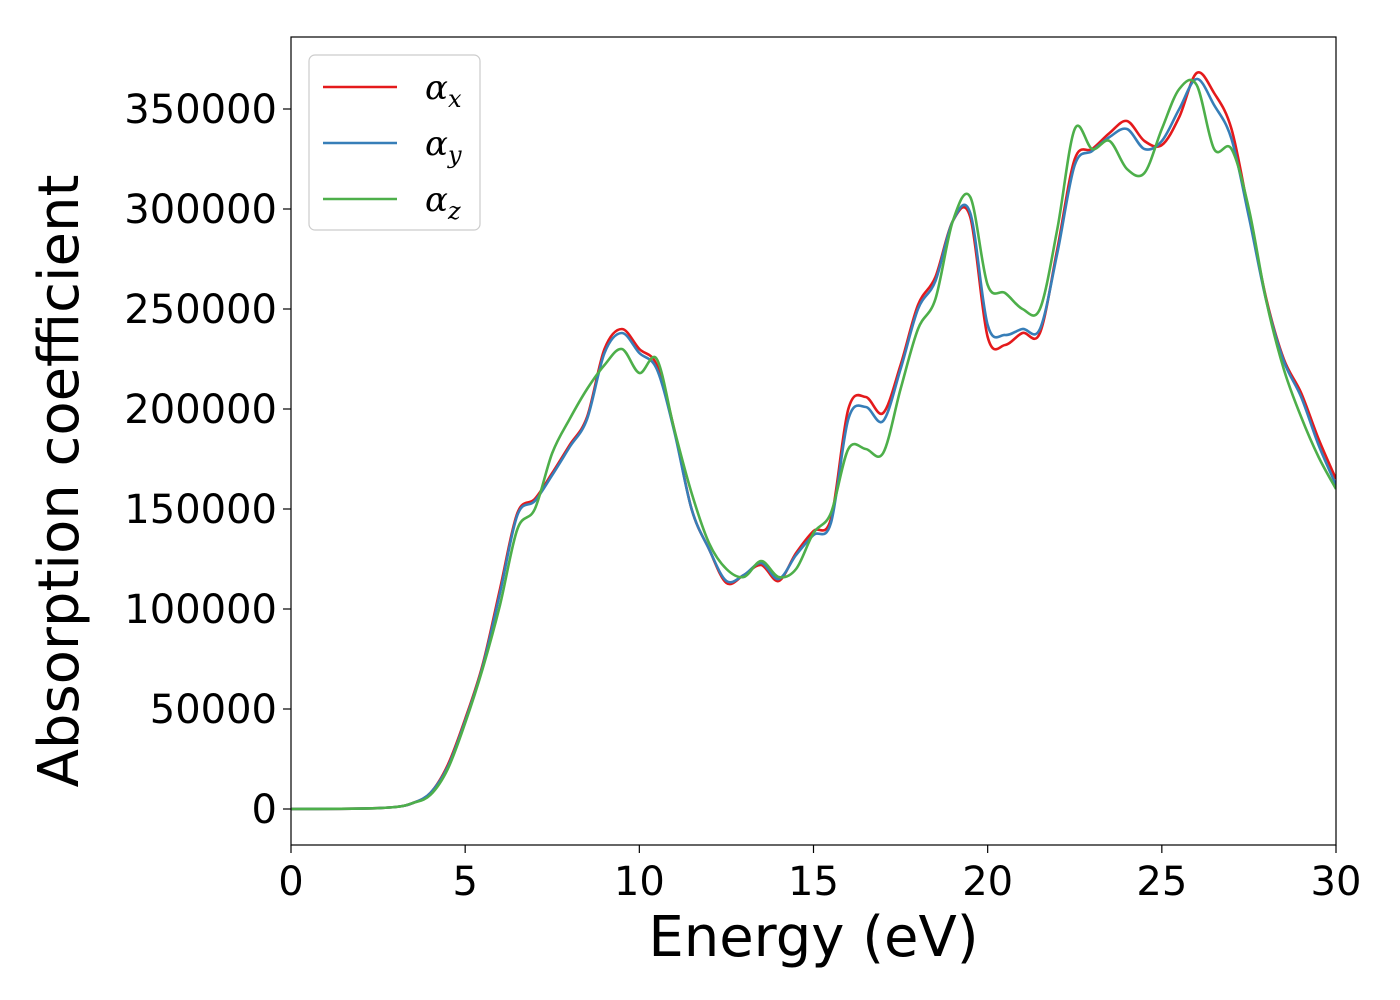 The height and width of the screenshot is (1000, 1400). Describe the element at coordinates (987, 882) in the screenshot. I see `x-tick-label: 20` at that location.